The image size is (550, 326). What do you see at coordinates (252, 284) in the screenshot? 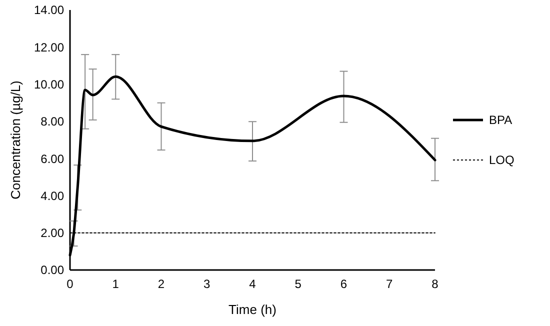
I see `x-tick-label: 4` at bounding box center [252, 284].